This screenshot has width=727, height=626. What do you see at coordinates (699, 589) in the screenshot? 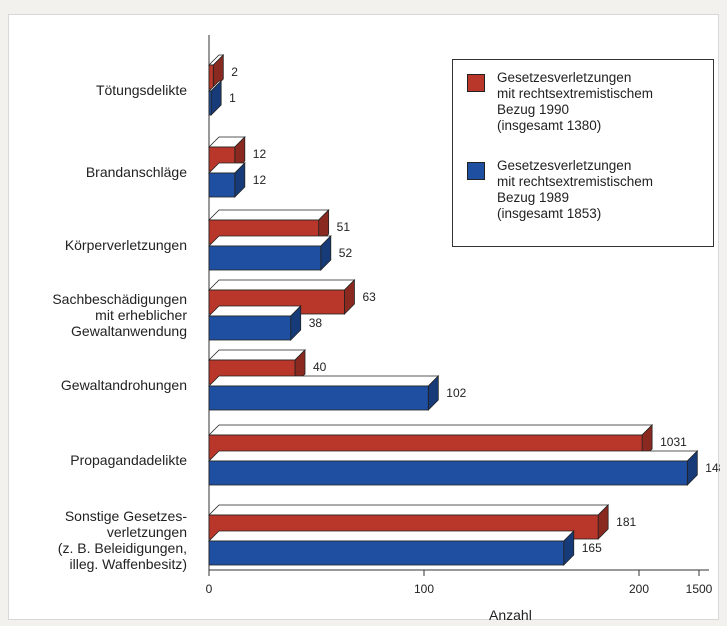
I see `x-tick-label-1500: 1500` at bounding box center [699, 589].